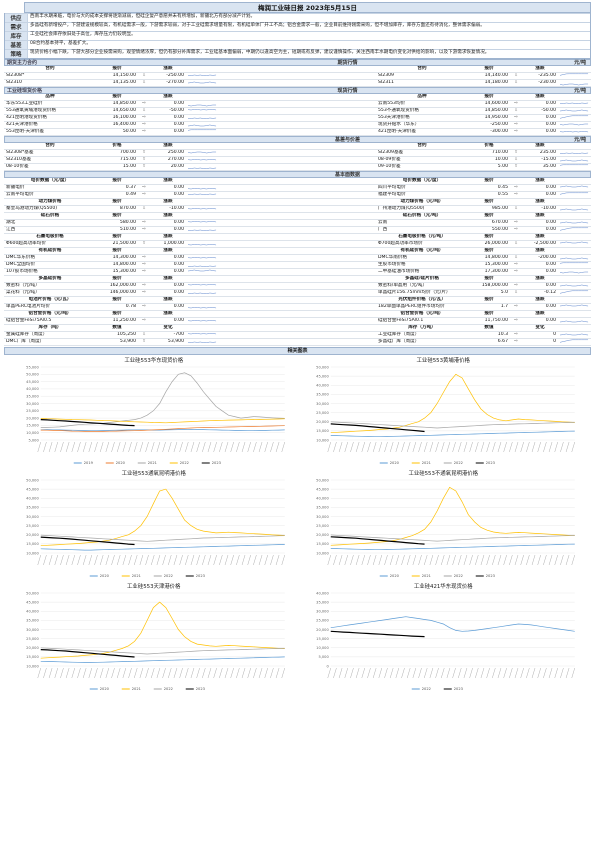  I want to click on item-price: 985.00, so click(489, 209).